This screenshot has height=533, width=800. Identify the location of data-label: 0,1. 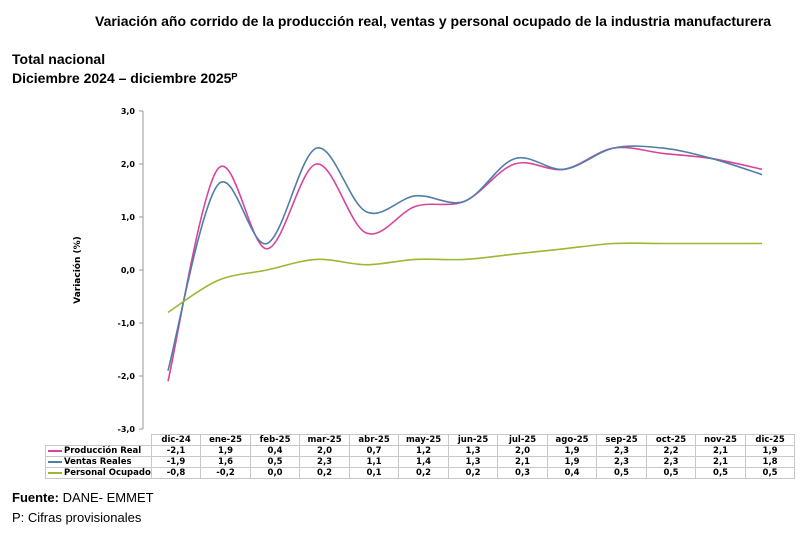
(374, 473).